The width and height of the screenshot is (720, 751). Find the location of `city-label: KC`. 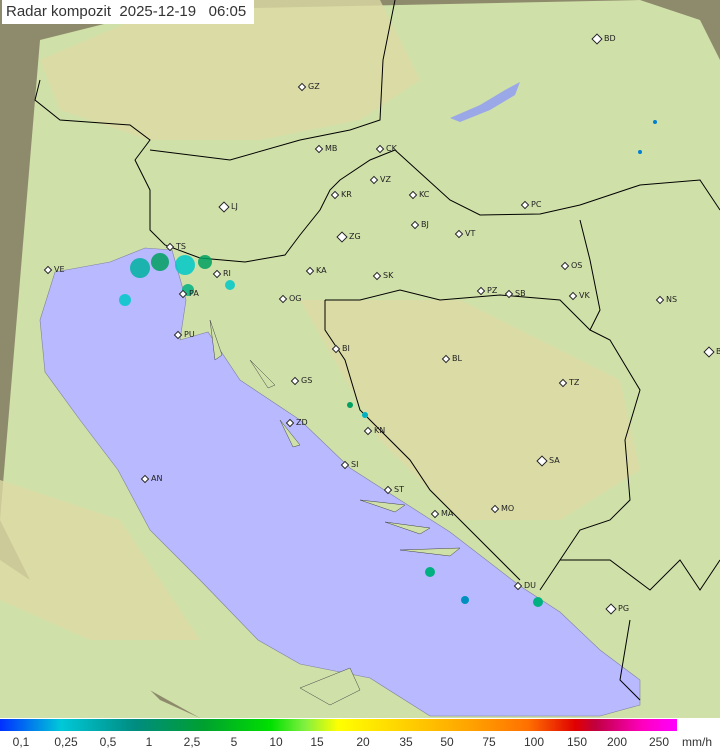

city-label: KC is located at coordinates (424, 194).